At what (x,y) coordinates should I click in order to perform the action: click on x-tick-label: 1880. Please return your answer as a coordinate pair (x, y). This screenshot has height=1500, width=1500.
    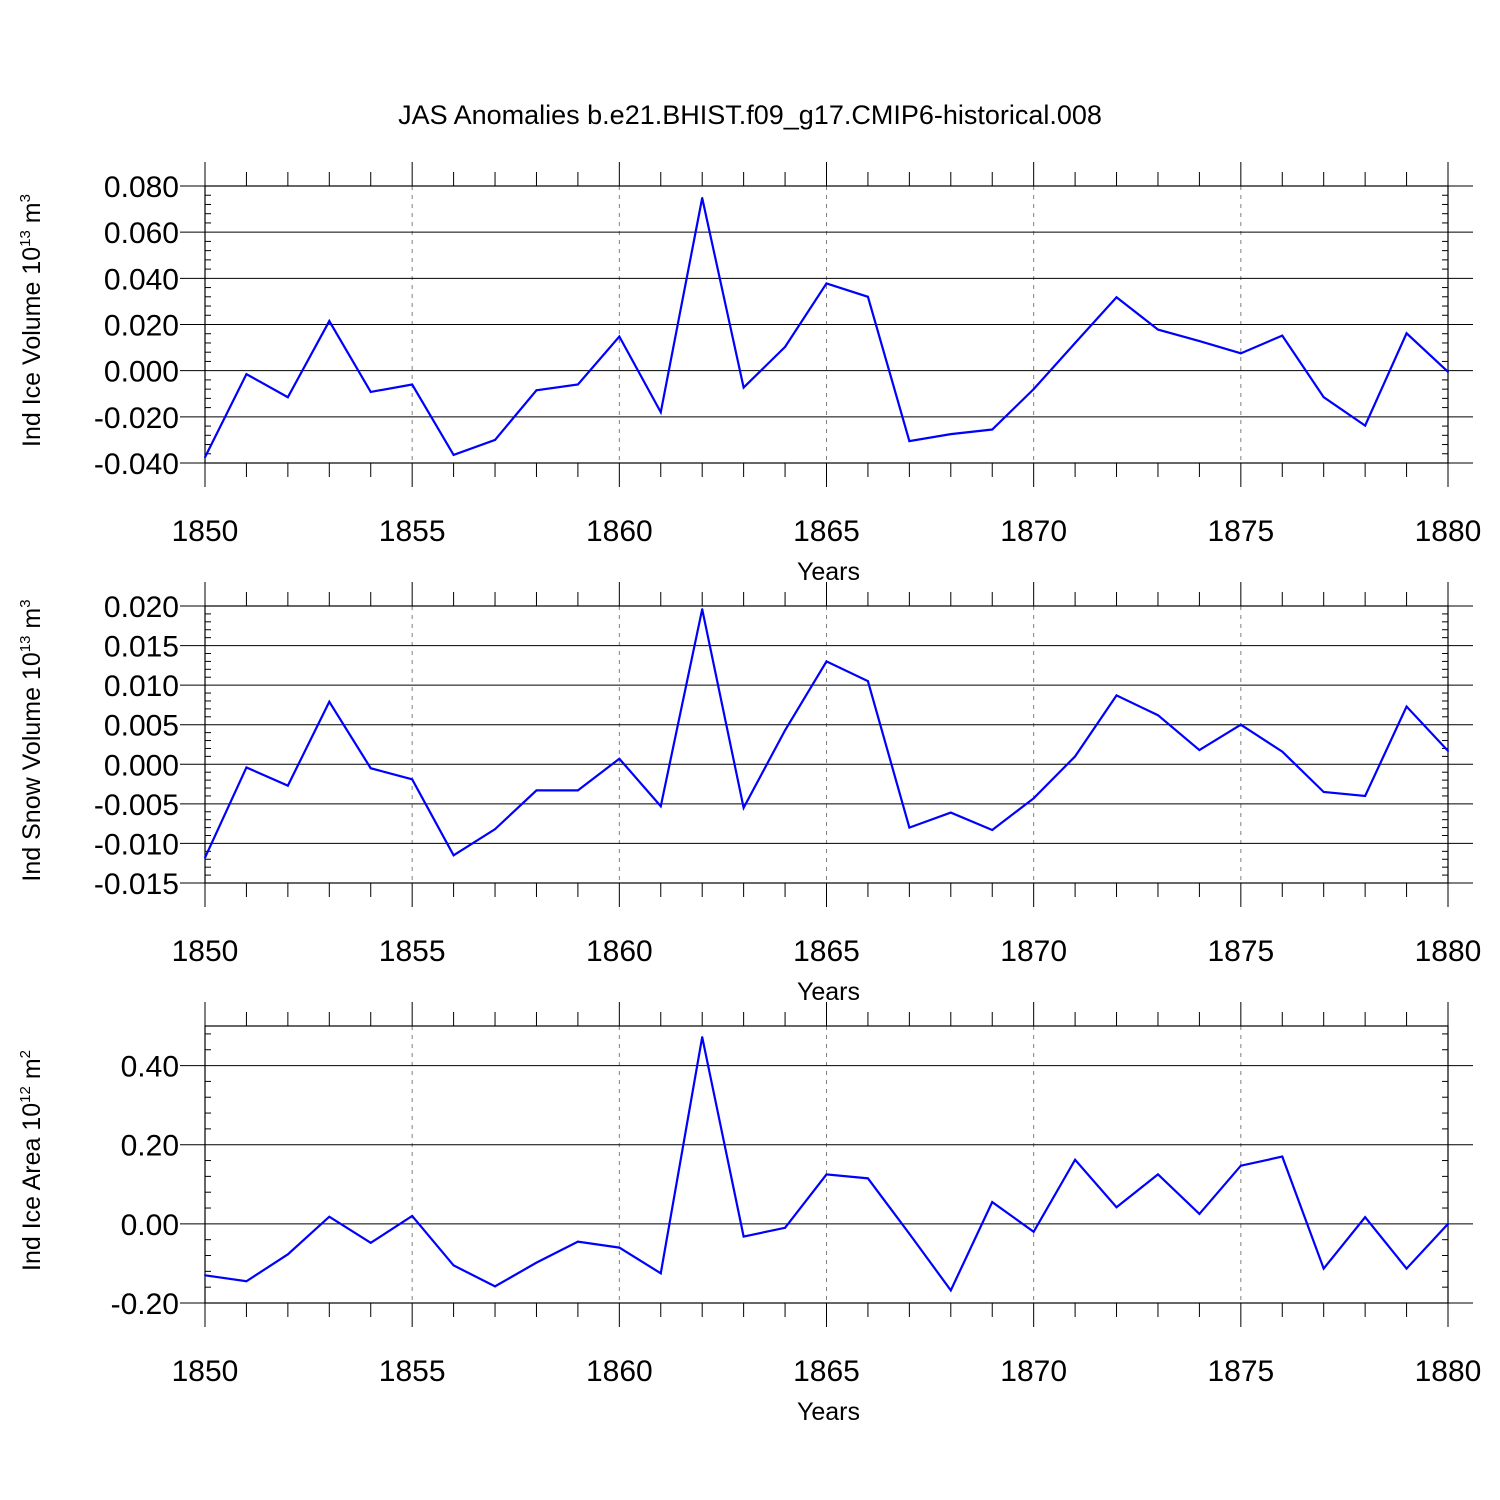
    Looking at the image, I should click on (1448, 951).